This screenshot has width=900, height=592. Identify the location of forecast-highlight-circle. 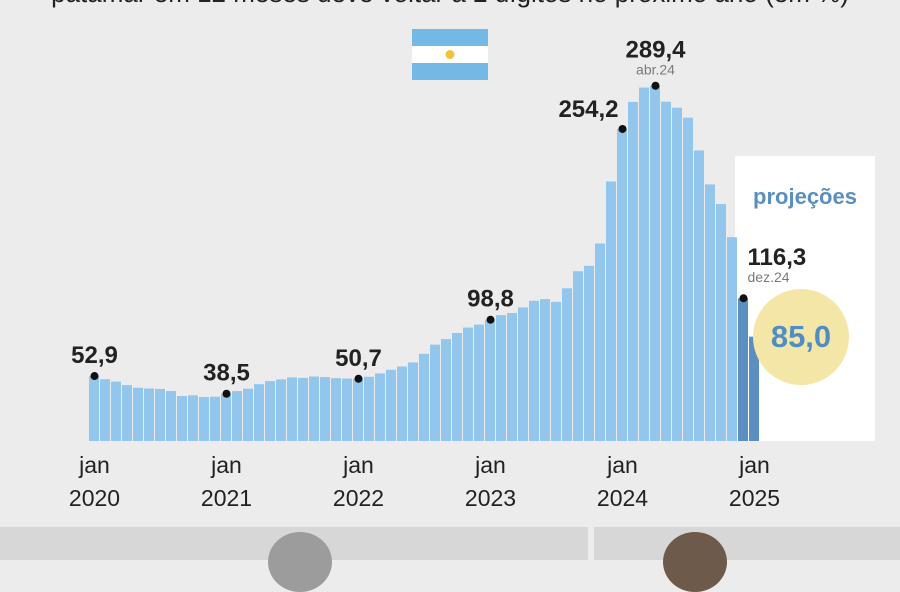
(801, 337).